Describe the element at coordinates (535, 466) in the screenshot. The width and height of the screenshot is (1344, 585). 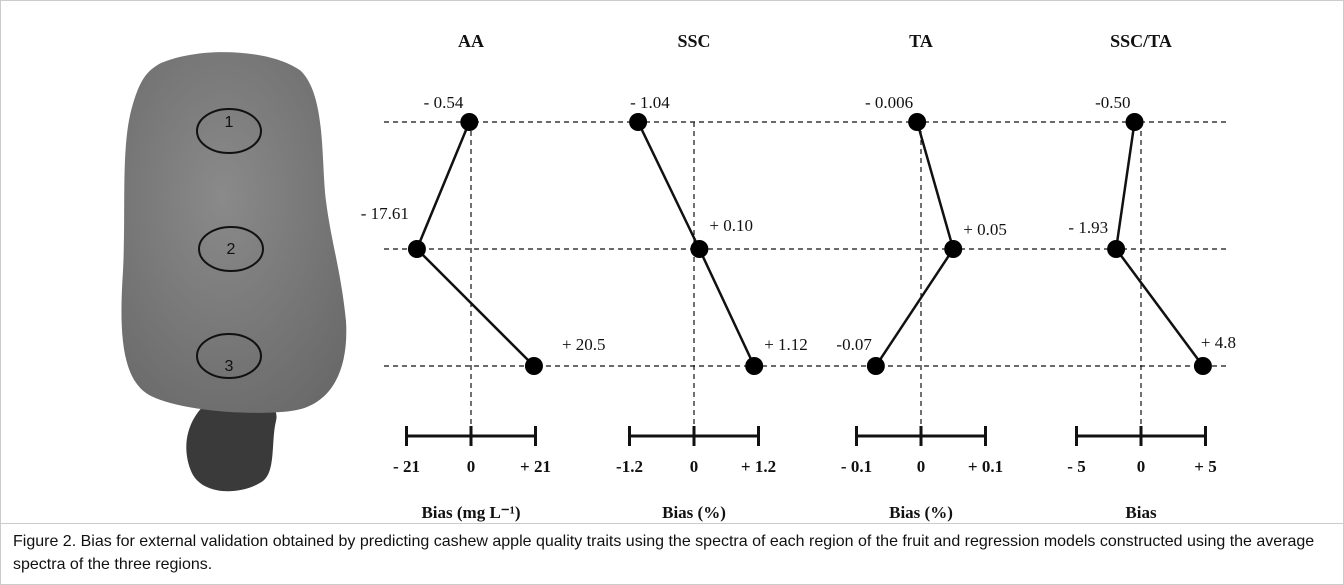
I see `x-tick-label: + 21` at that location.